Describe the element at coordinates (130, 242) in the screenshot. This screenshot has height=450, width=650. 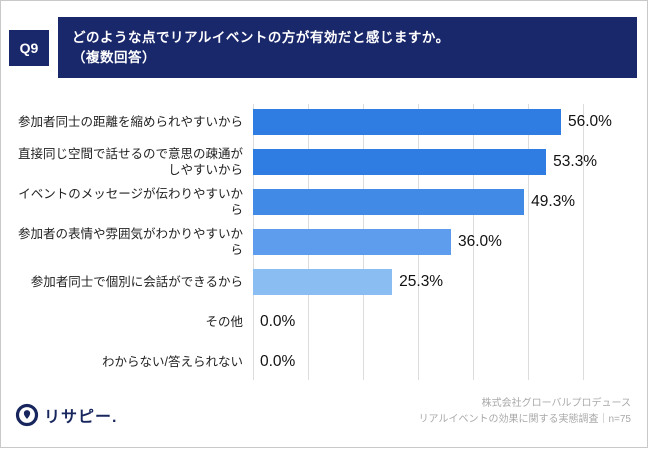
I see `category-label: 参加者の表情や雰囲気がわかりやすいから` at that location.